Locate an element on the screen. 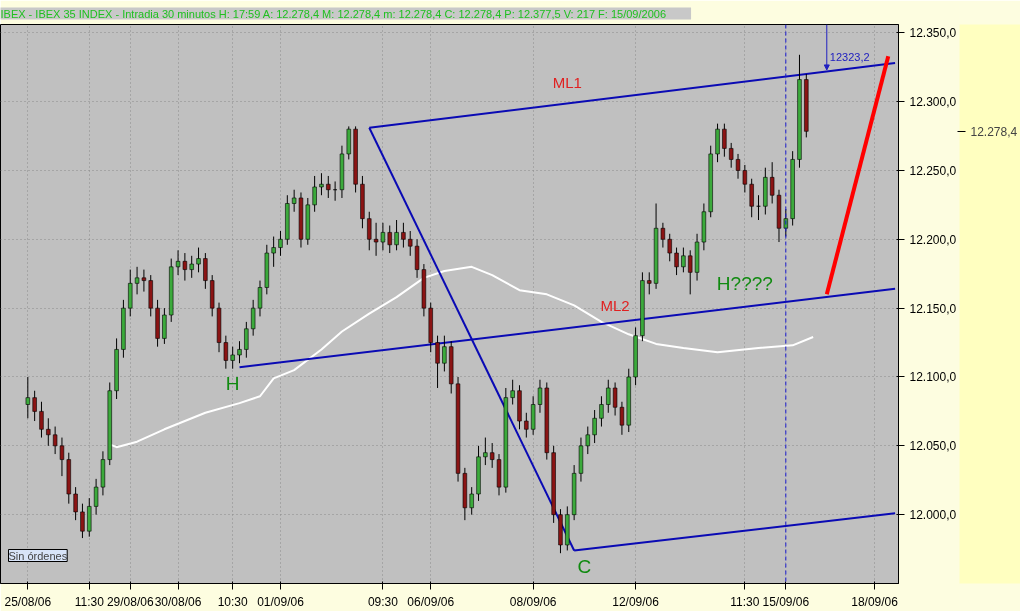 The width and height of the screenshot is (1020, 611). y-tick-label: 12.250,0 is located at coordinates (933, 170).